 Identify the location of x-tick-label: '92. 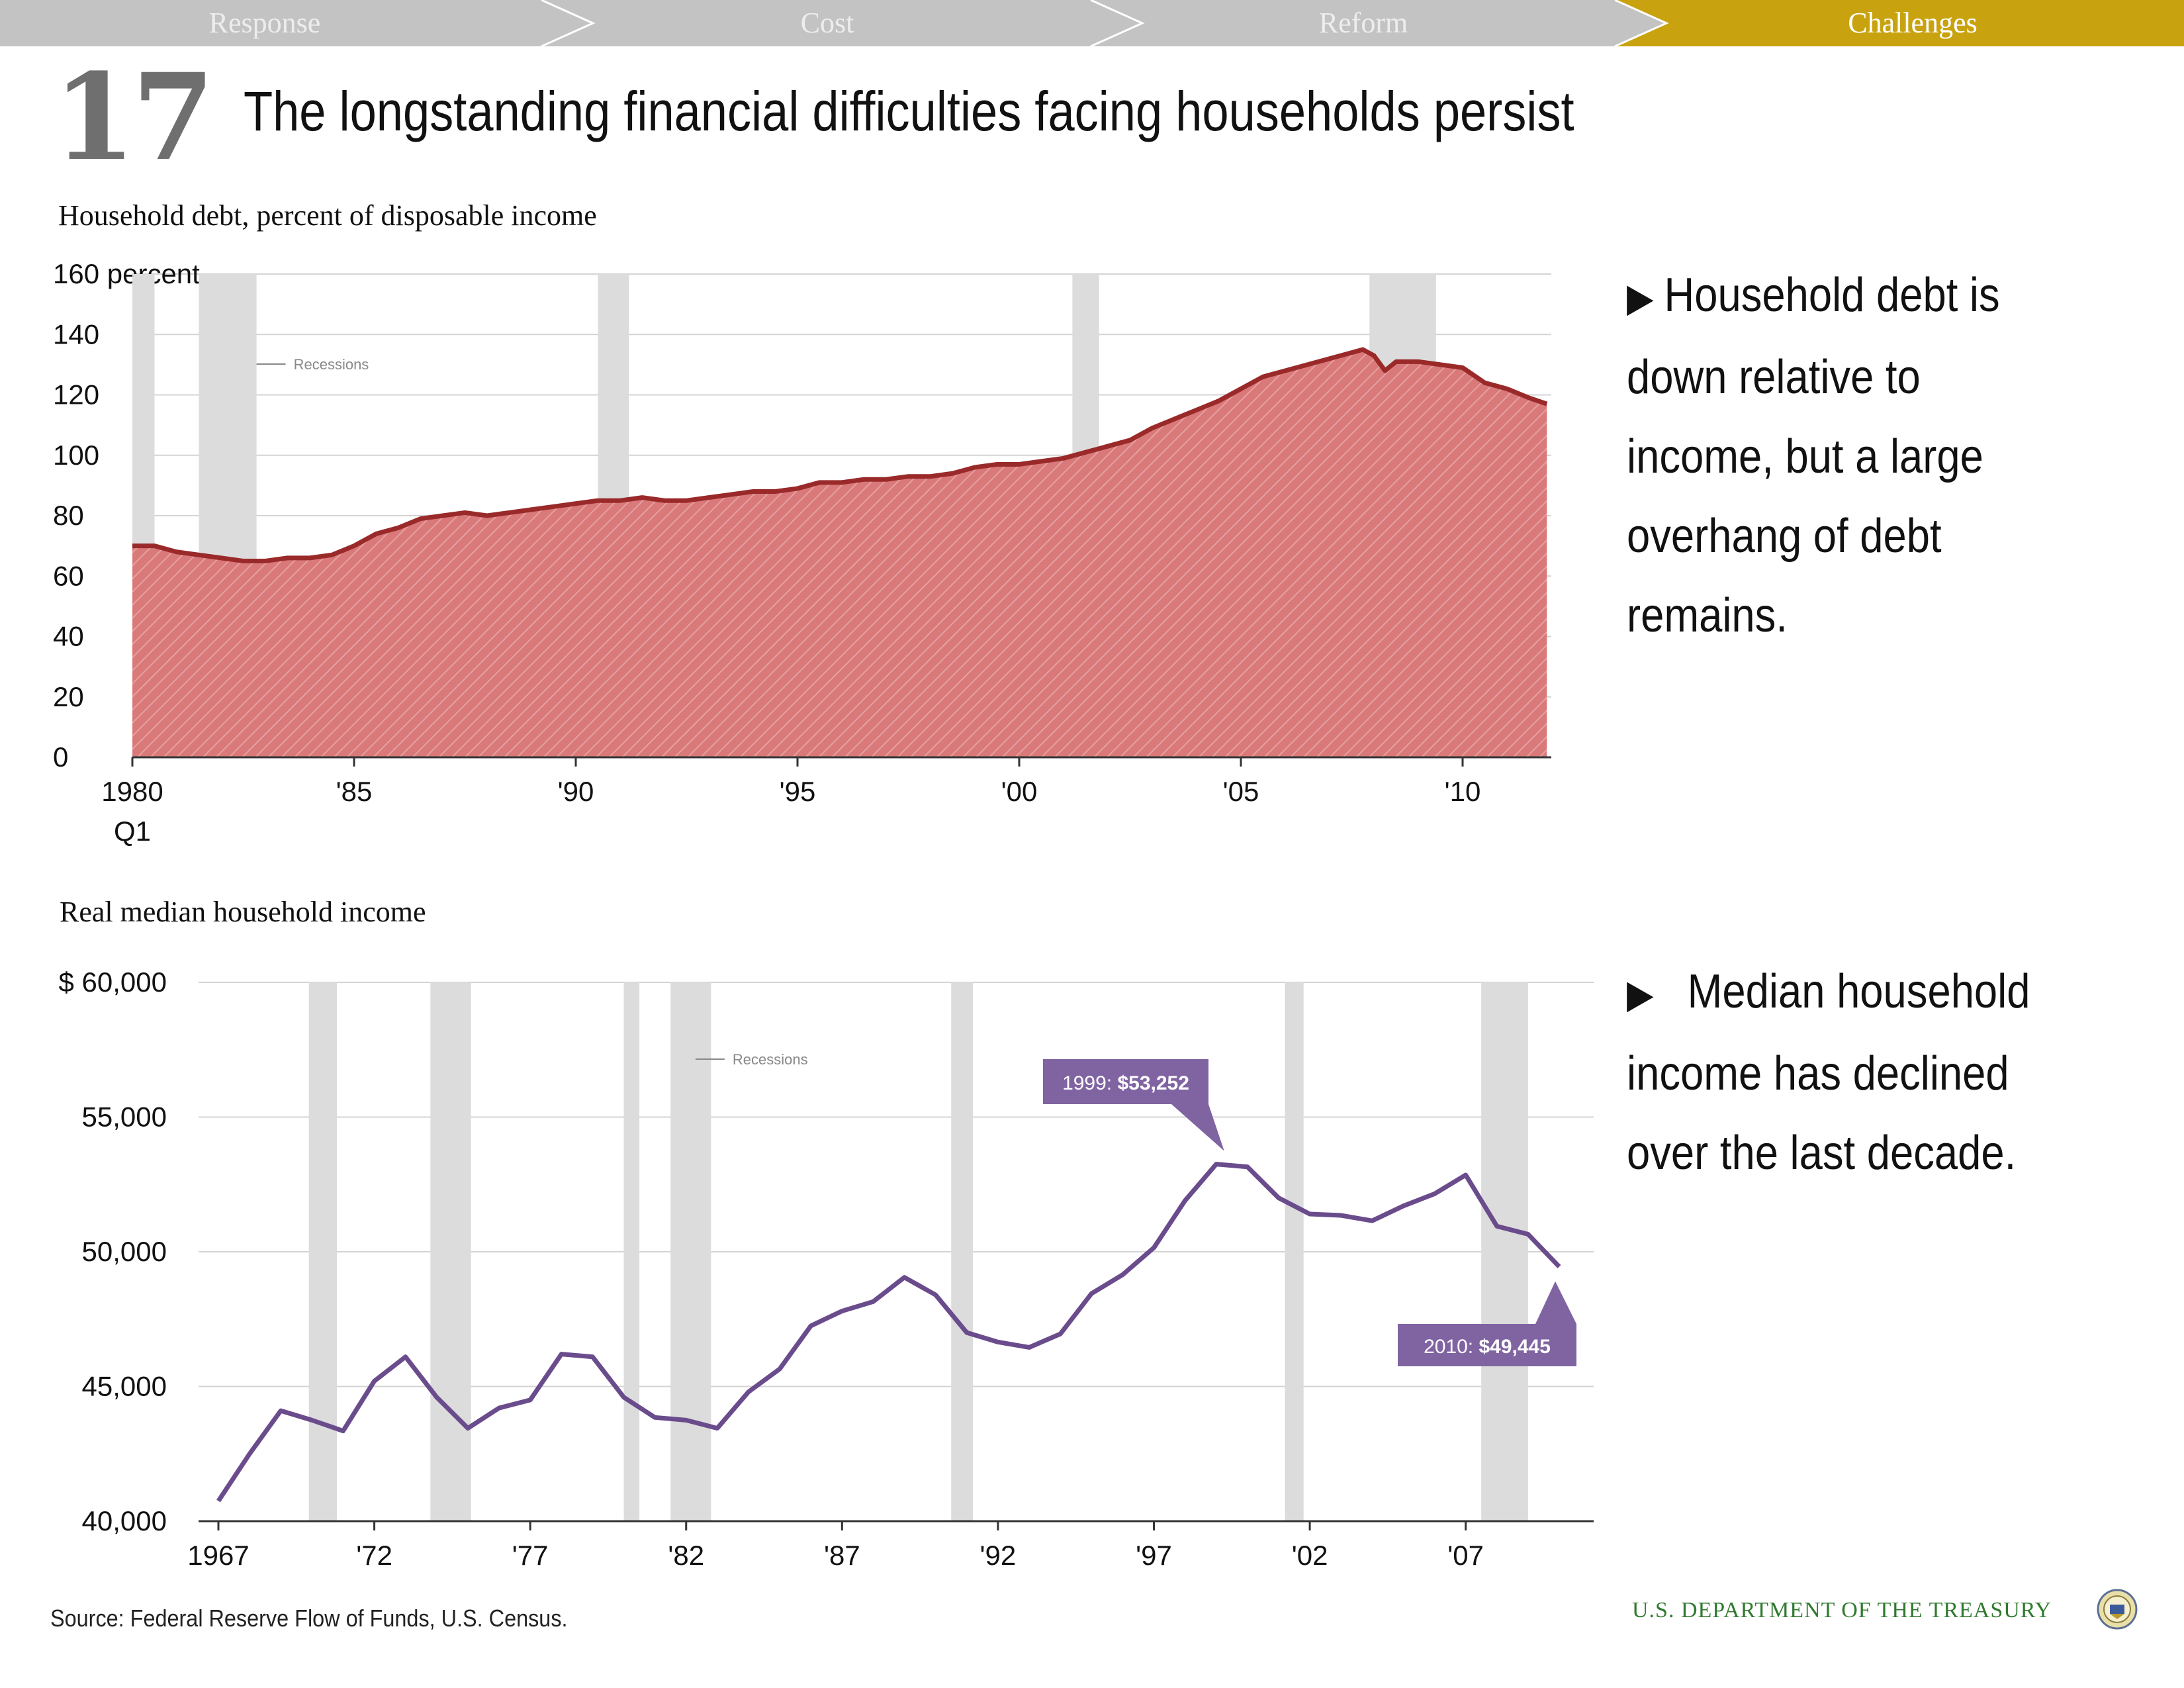
(998, 1555).